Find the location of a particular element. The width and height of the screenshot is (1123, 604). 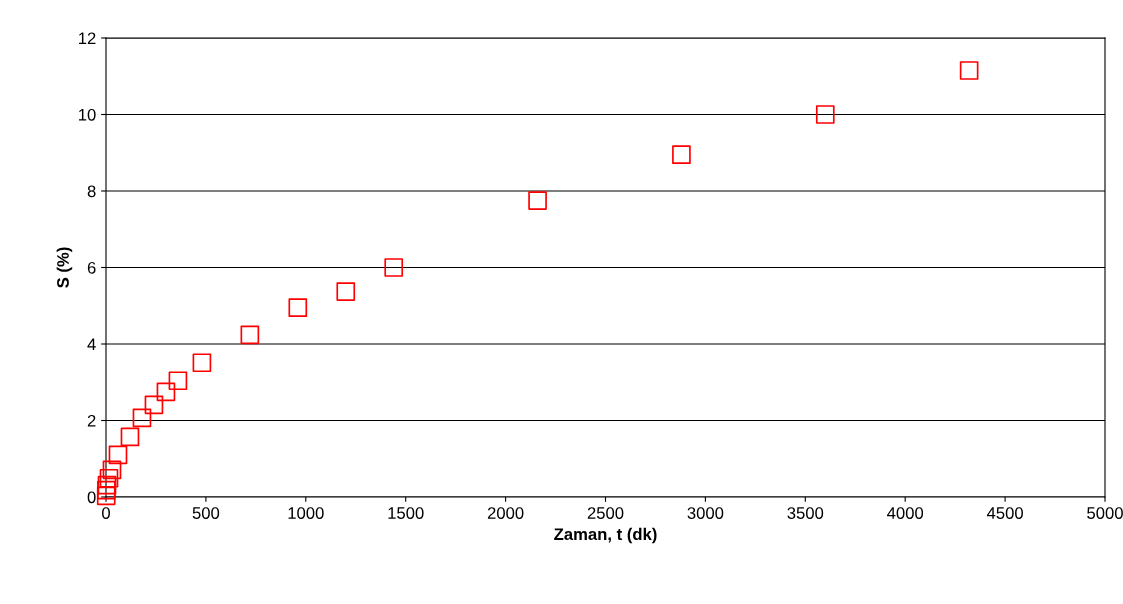

x-axis-title: Zaman, t (dk) is located at coordinates (605, 535).